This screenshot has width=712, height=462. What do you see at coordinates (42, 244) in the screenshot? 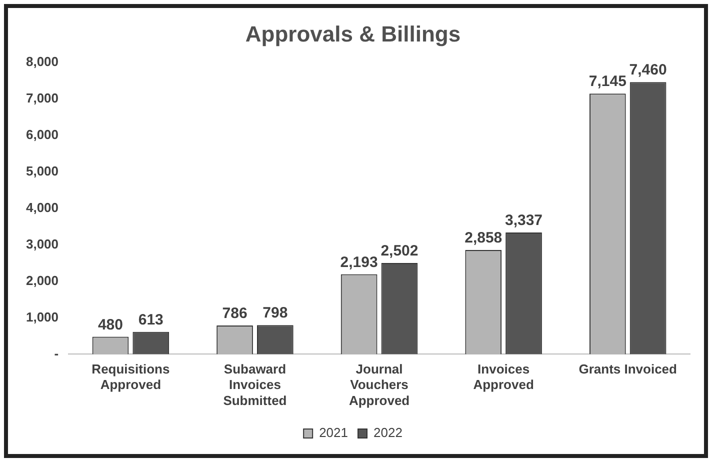
I see `y-tick-label: 3,000` at bounding box center [42, 244].